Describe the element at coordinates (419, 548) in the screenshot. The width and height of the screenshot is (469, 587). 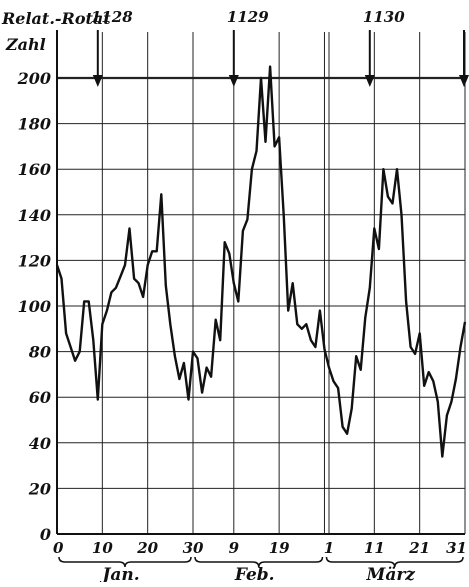
I see `x-tick-label-9: 21` at that location.